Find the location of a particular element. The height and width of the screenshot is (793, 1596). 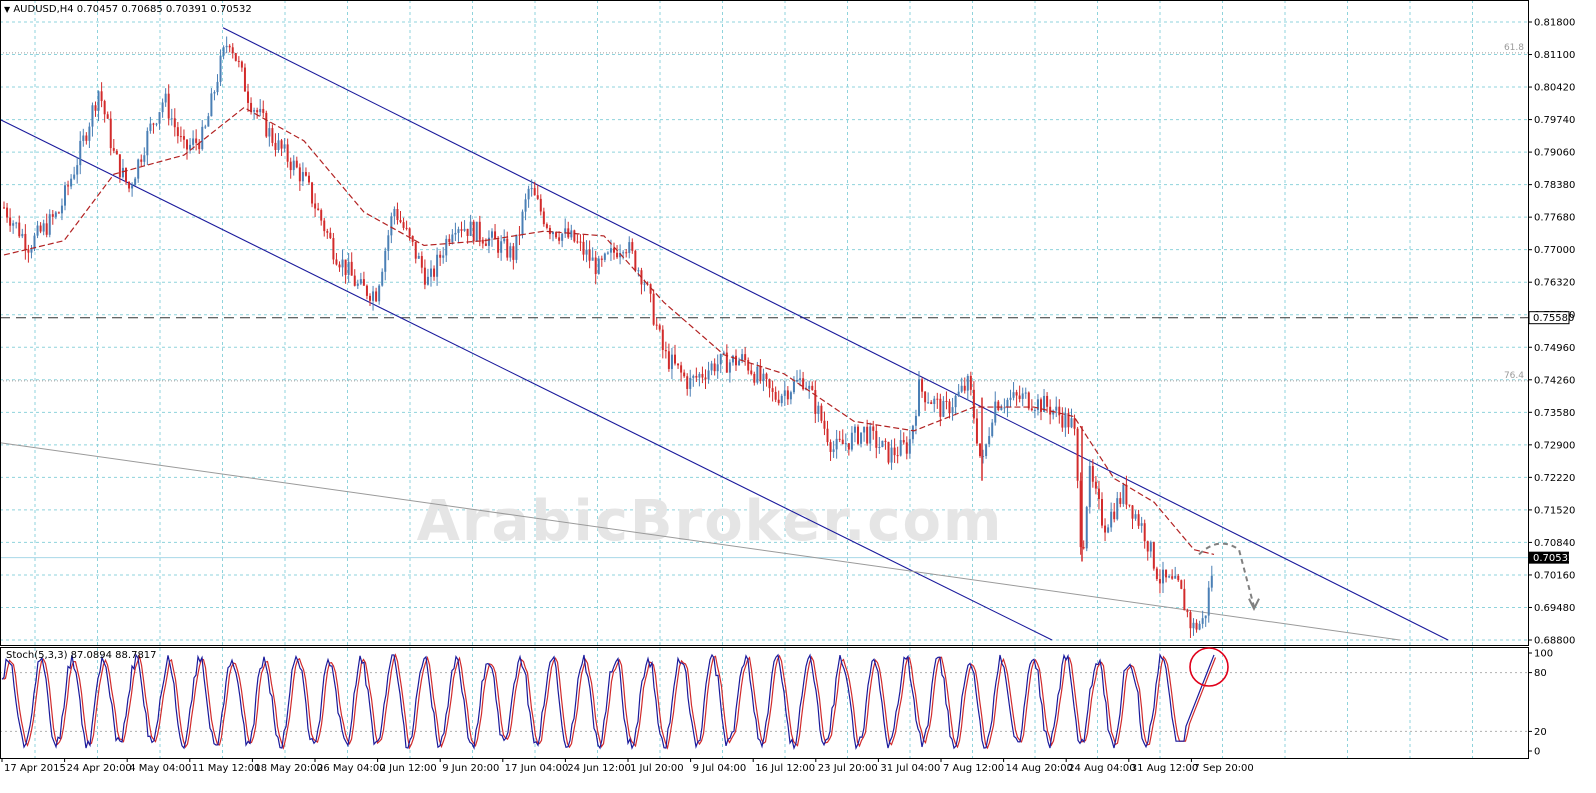

overbought-highlight-circle is located at coordinates (1209, 667).